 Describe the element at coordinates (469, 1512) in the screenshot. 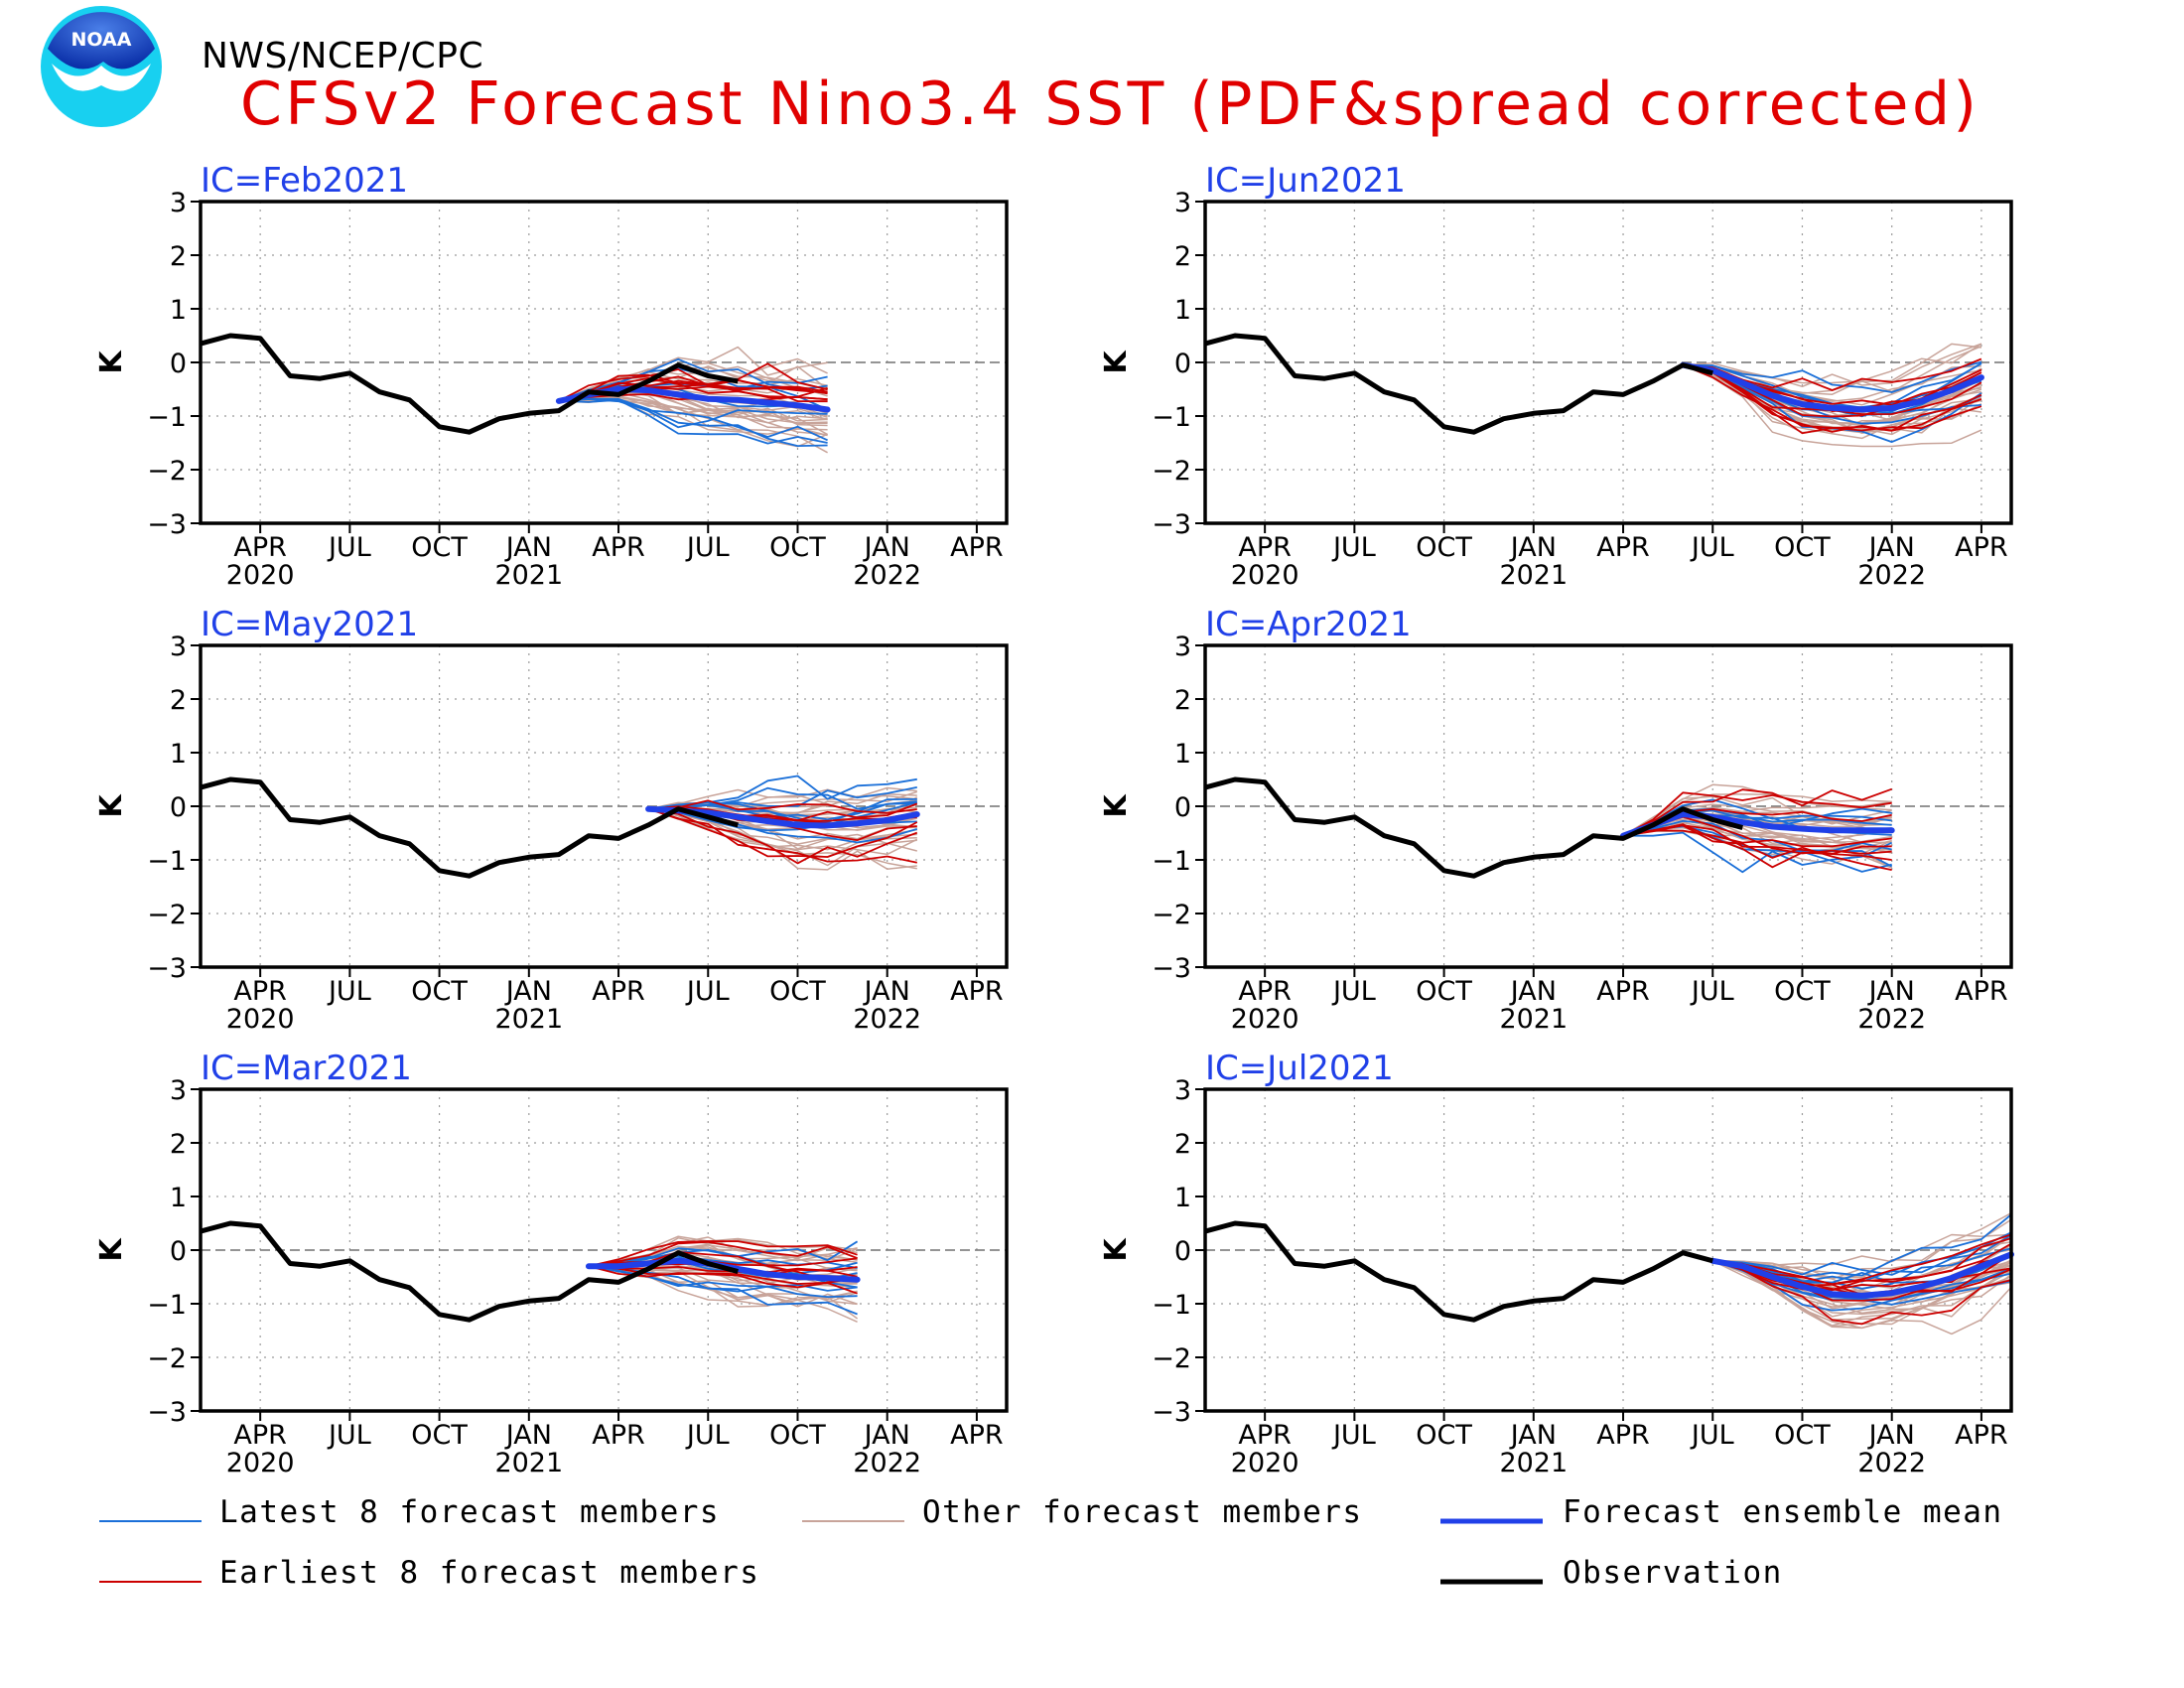

I see `legend-label-latest: Latest 8 forecast members` at that location.